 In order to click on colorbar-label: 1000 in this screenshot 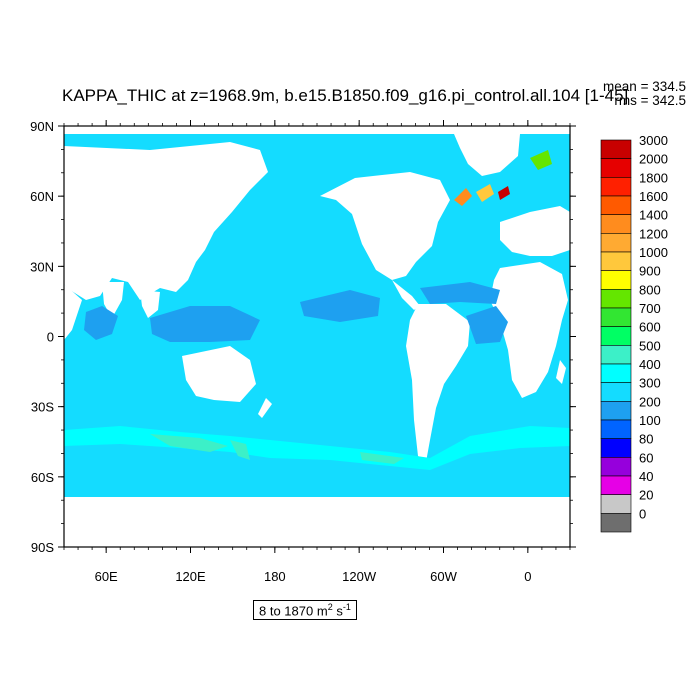, I will do `click(653, 252)`.